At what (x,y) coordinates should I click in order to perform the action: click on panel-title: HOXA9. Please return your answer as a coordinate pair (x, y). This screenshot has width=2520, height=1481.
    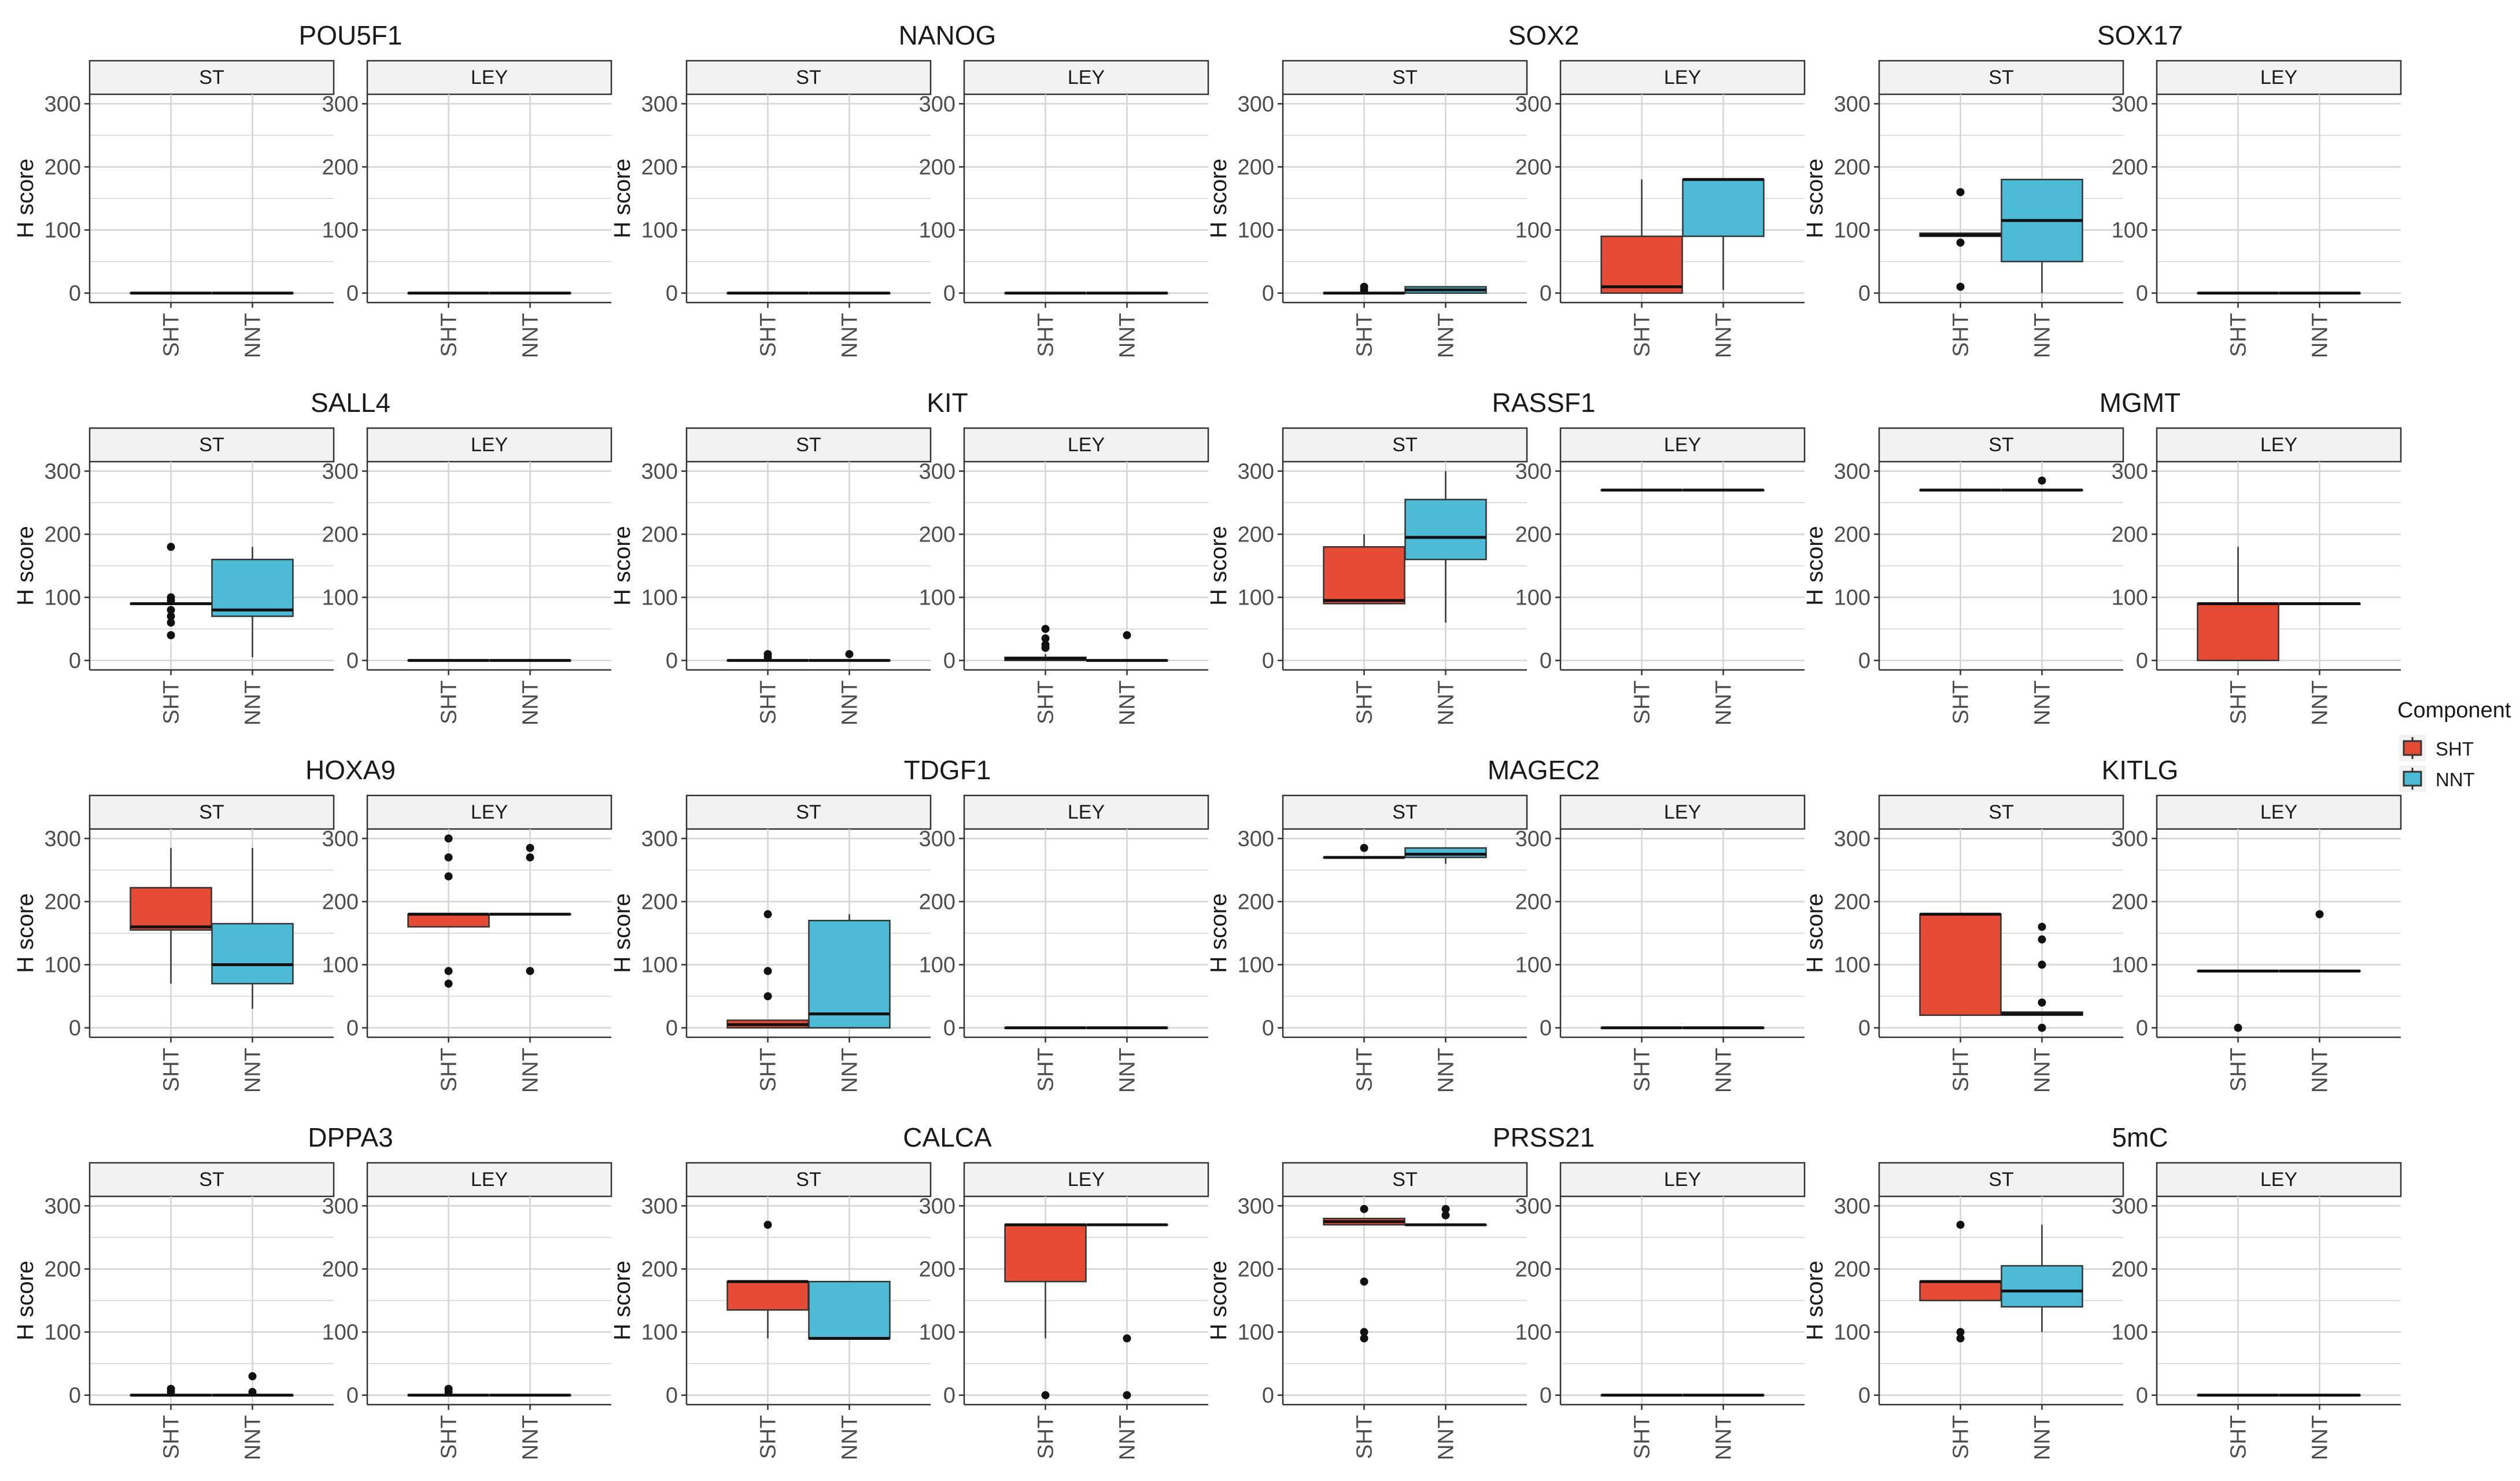
    Looking at the image, I should click on (351, 770).